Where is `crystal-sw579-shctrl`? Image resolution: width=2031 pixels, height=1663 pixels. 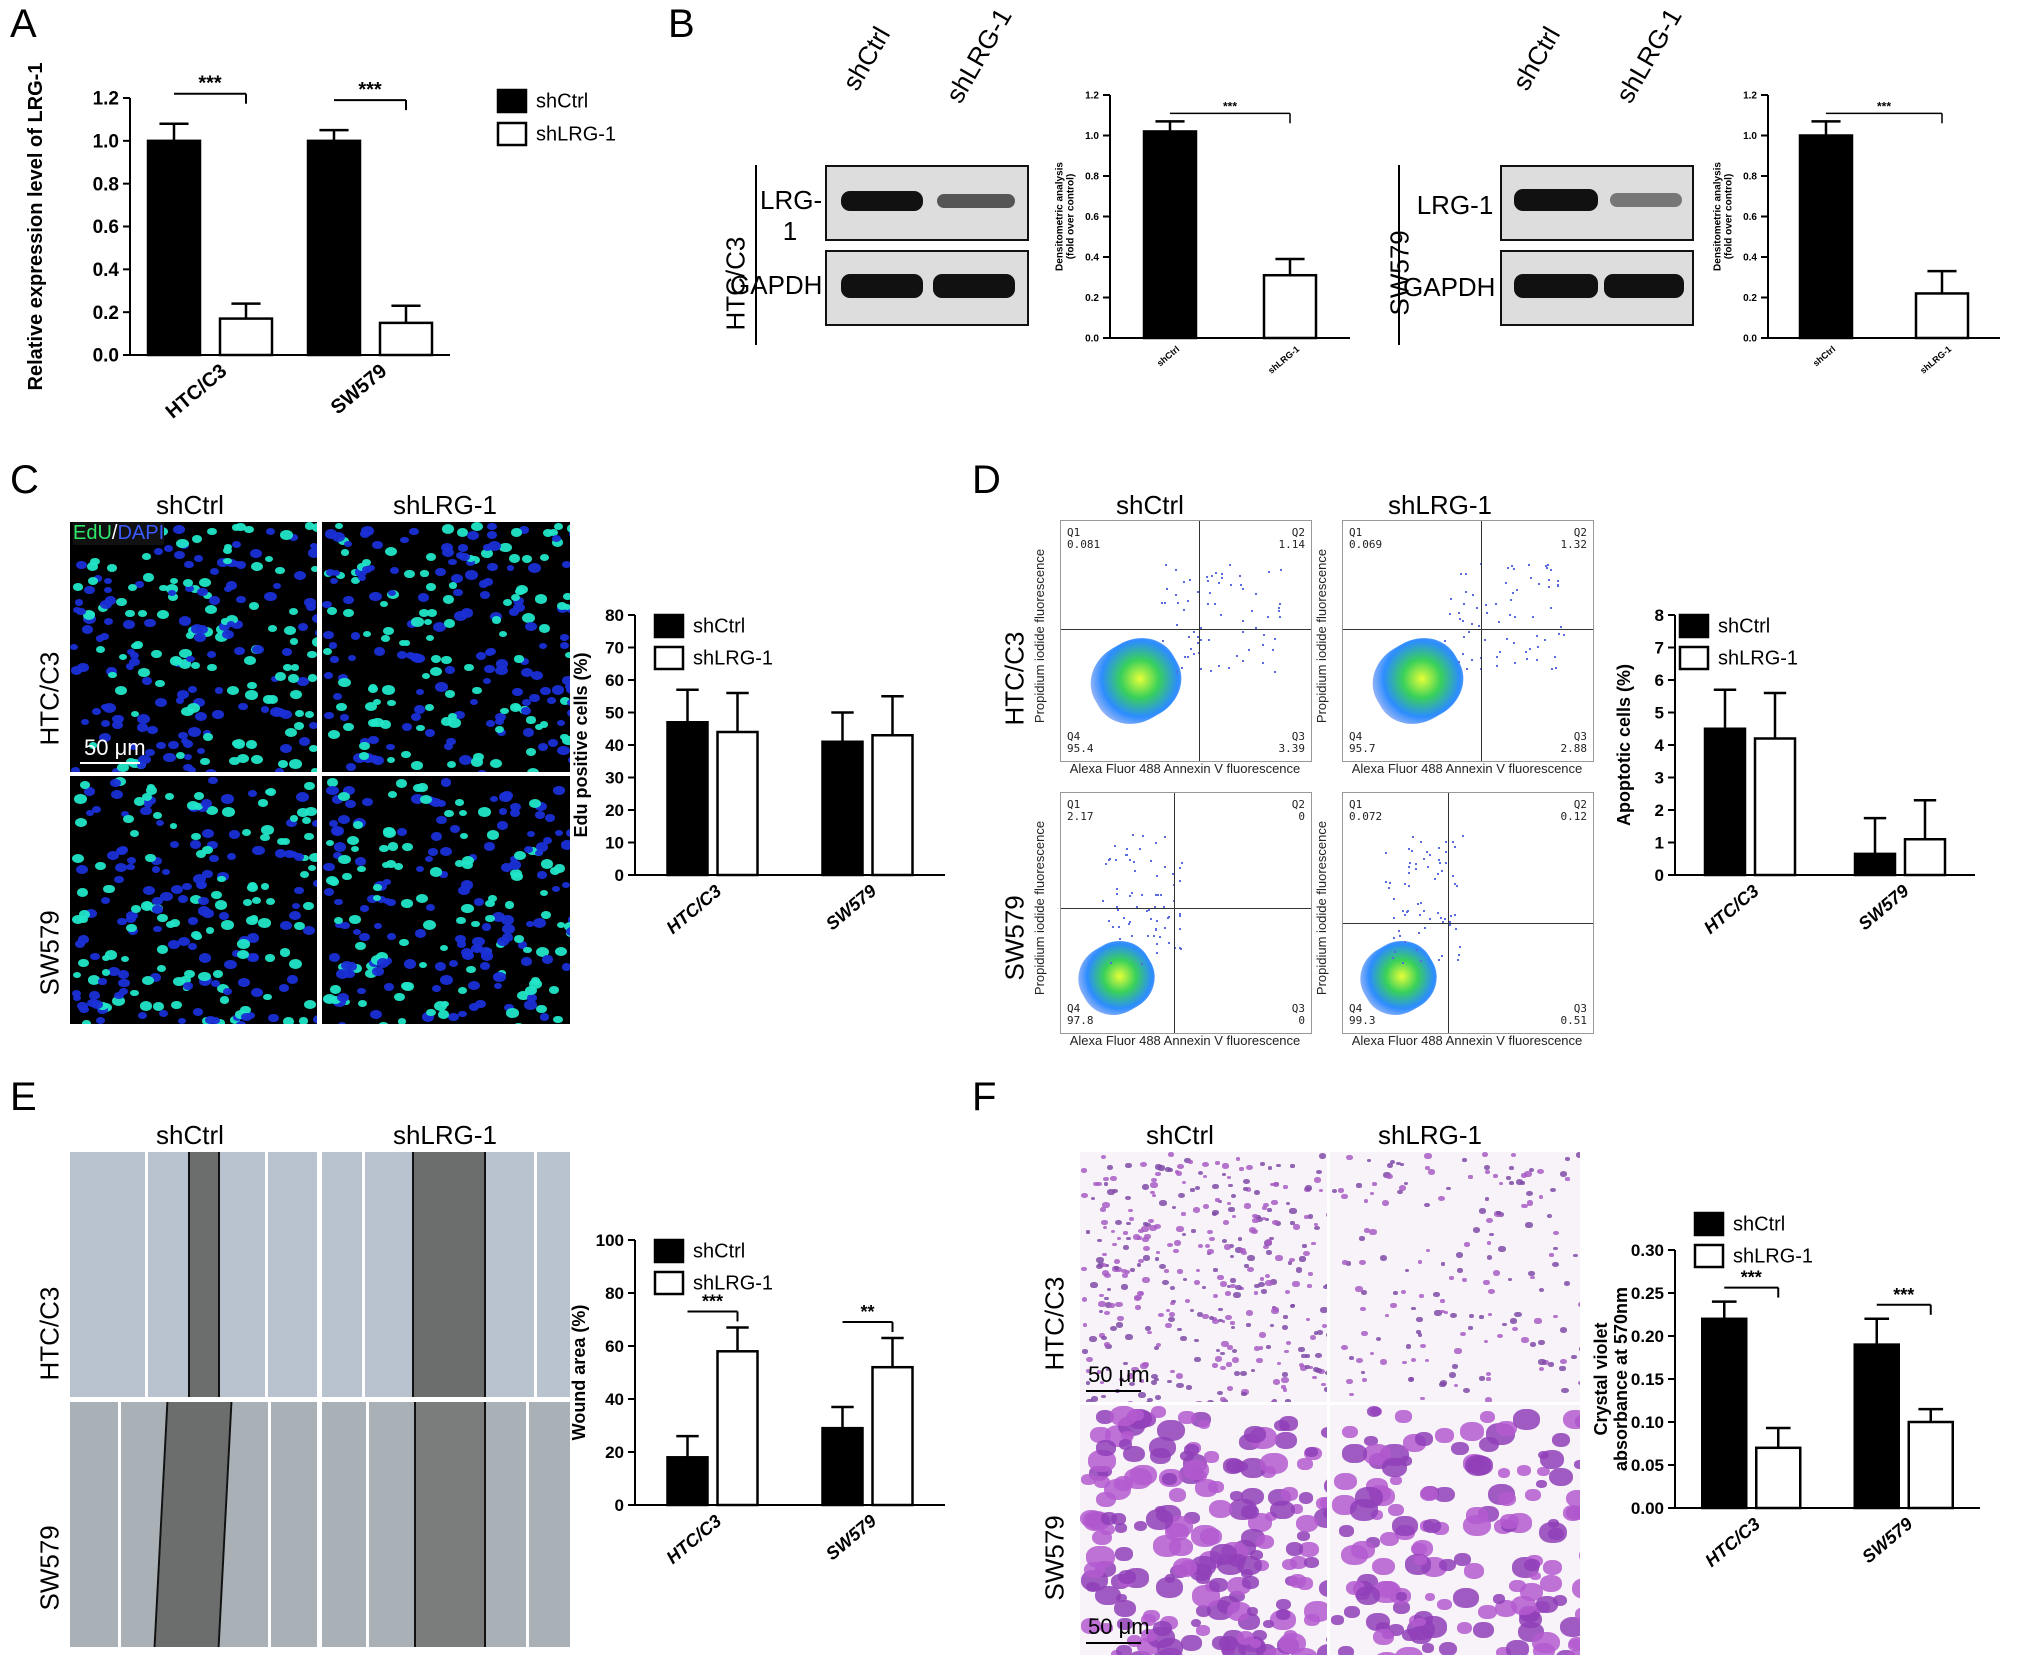 crystal-sw579-shctrl is located at coordinates (1203, 1530).